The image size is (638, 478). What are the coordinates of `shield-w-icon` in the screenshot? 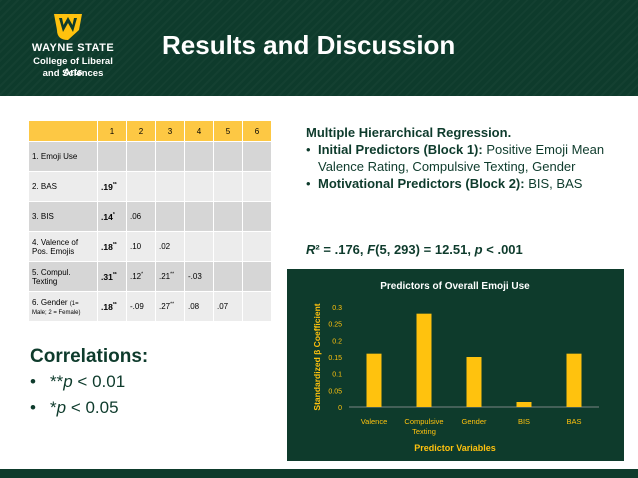 It's located at (68, 27).